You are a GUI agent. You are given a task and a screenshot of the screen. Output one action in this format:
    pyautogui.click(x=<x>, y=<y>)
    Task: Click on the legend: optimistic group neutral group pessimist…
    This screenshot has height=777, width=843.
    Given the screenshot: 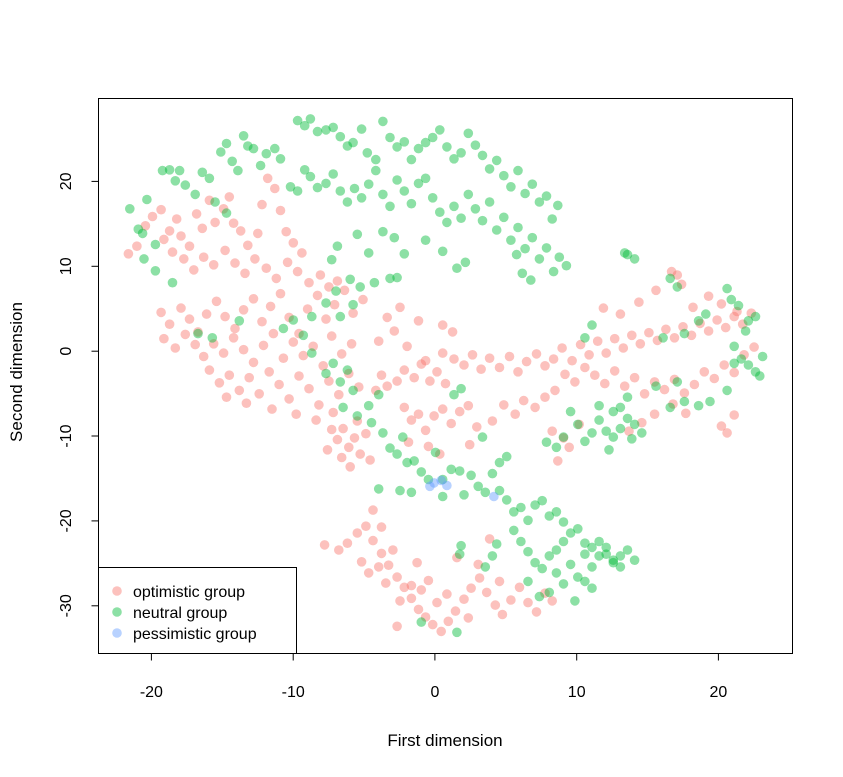 What is the action you would take?
    pyautogui.click(x=197, y=610)
    